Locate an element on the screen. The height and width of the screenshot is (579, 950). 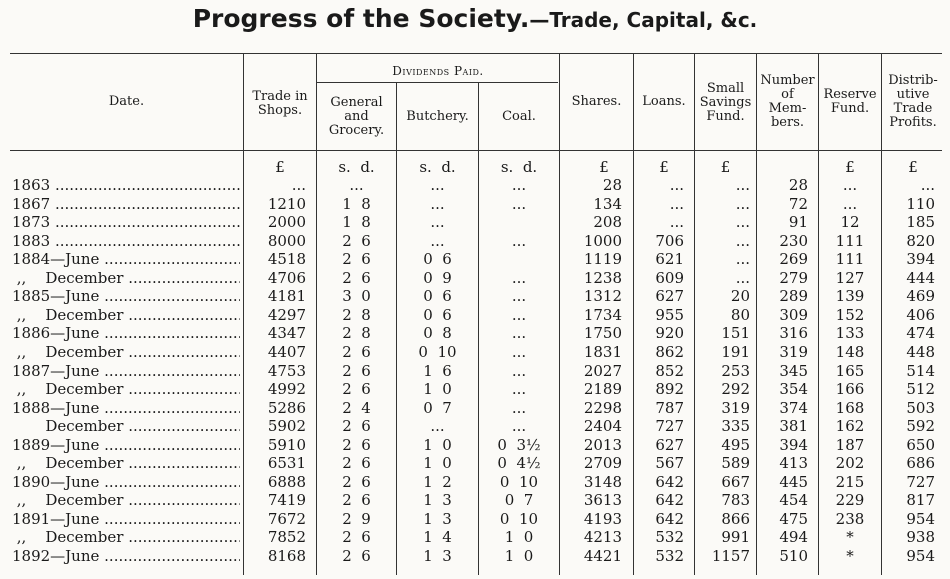
cell-members: 413 is located at coordinates (793, 463).